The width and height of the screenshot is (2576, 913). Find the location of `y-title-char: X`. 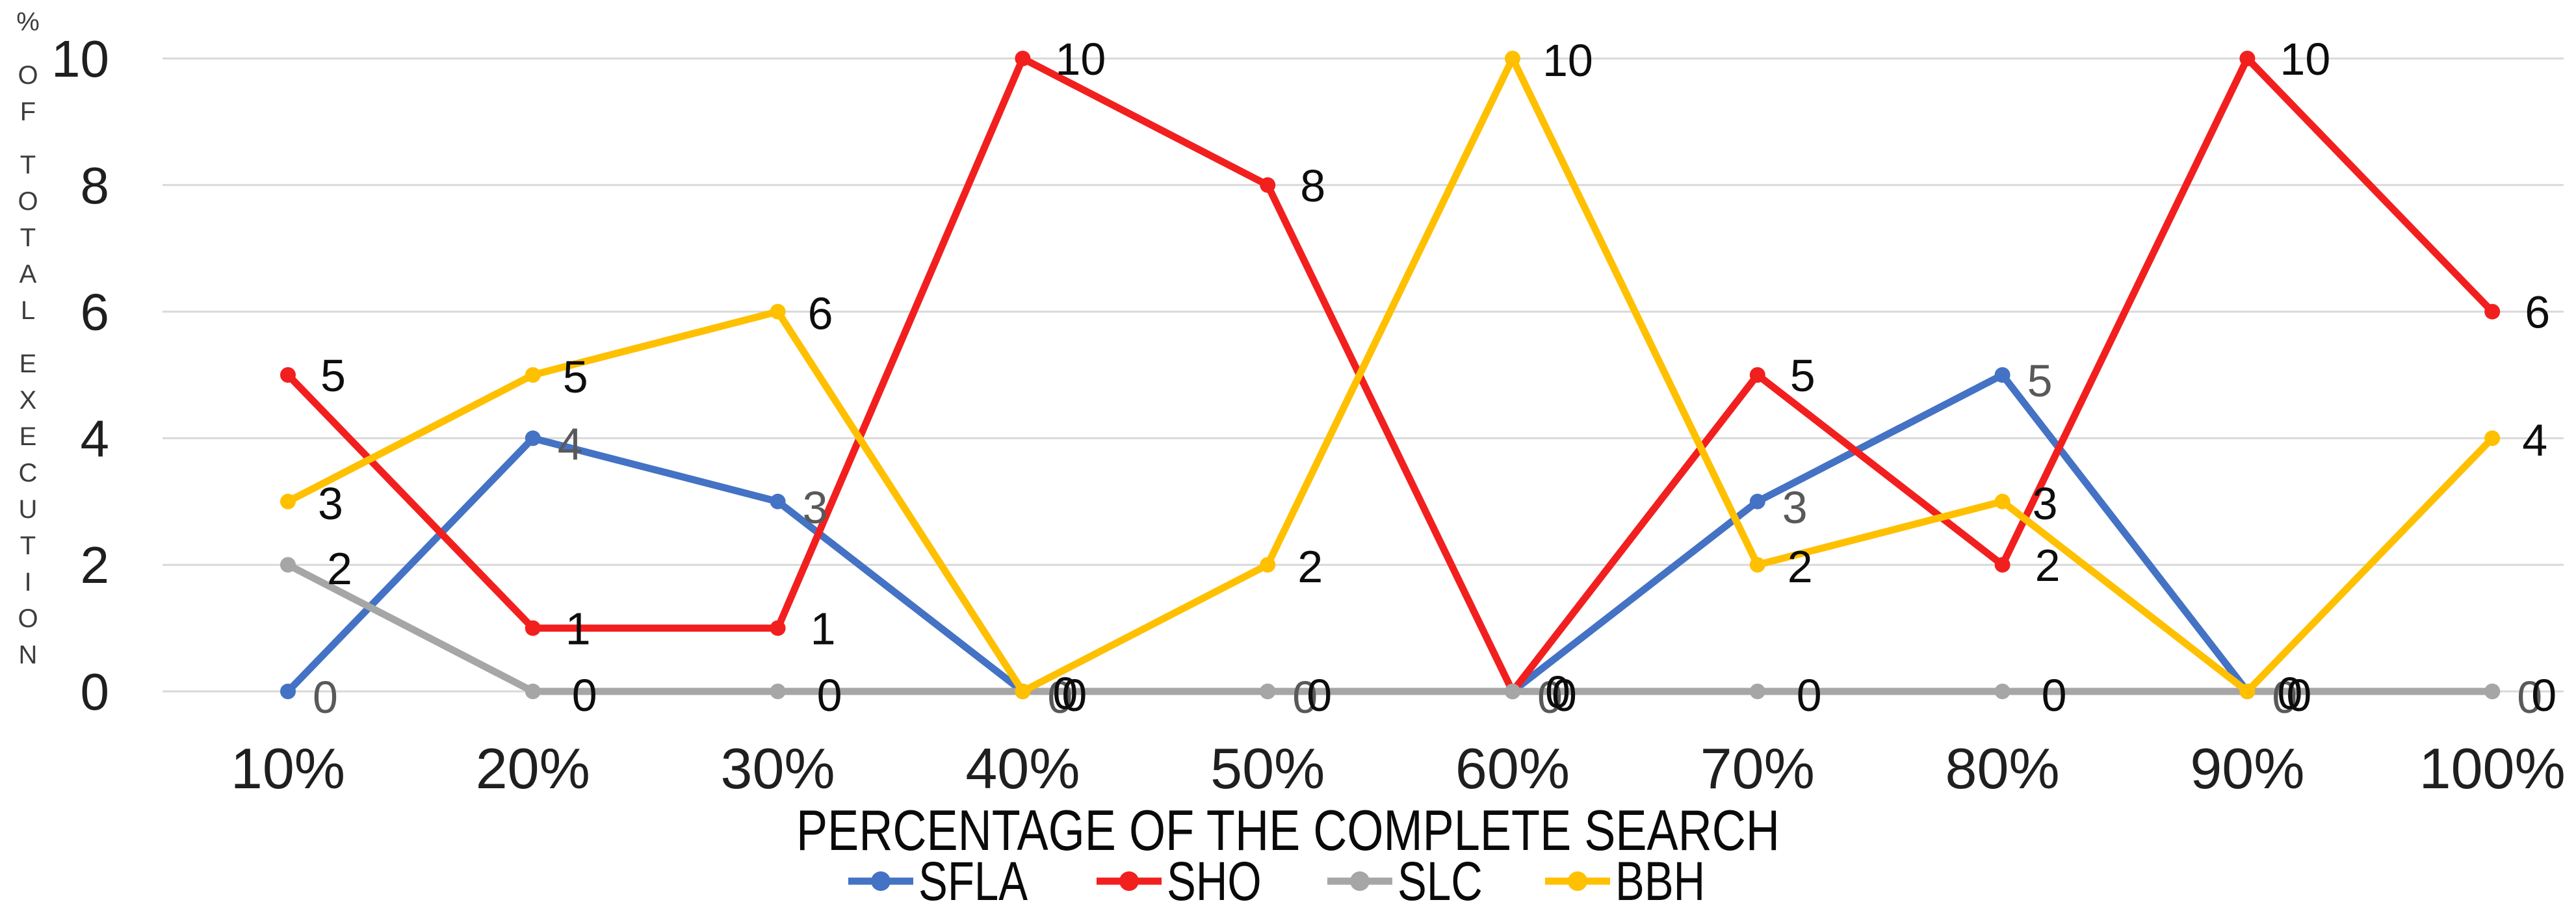

y-title-char: X is located at coordinates (28, 400).